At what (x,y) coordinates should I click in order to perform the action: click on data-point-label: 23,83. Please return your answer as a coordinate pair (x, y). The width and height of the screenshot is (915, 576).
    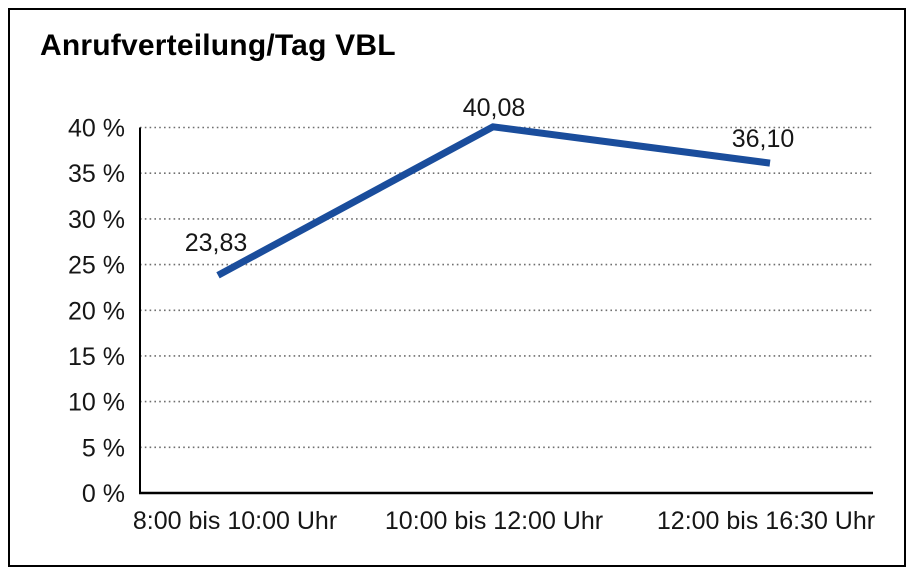
    Looking at the image, I should click on (216, 243).